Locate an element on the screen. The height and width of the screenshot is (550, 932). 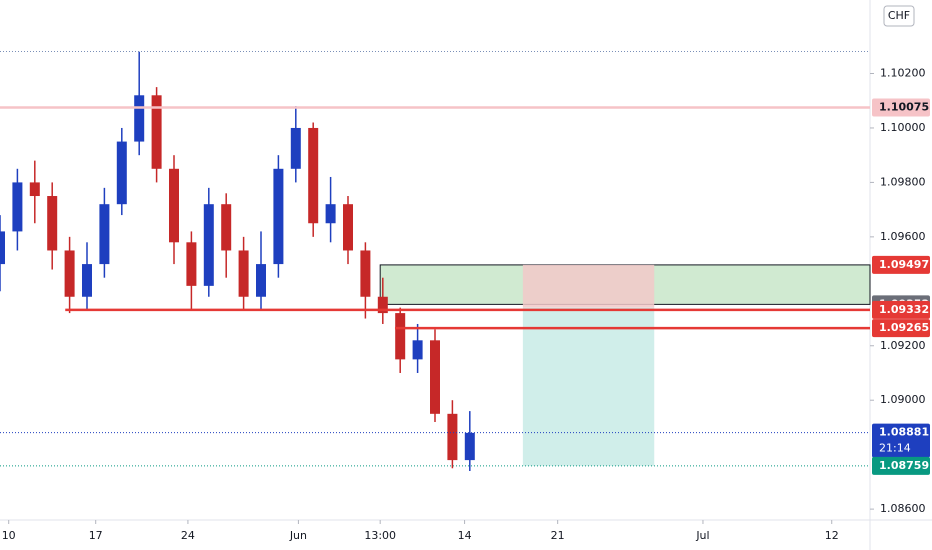
x-tick-label: 13:00 is located at coordinates (380, 535).